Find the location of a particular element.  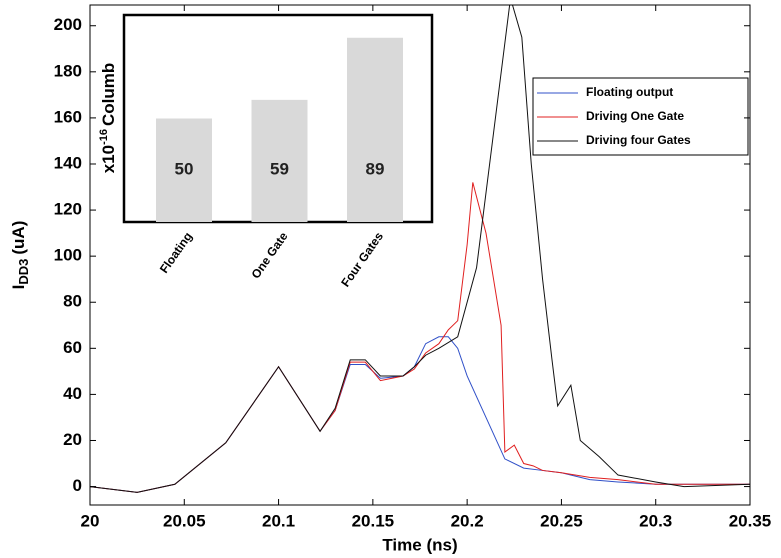

x-tick-label: 20.2 is located at coordinates (467, 520).